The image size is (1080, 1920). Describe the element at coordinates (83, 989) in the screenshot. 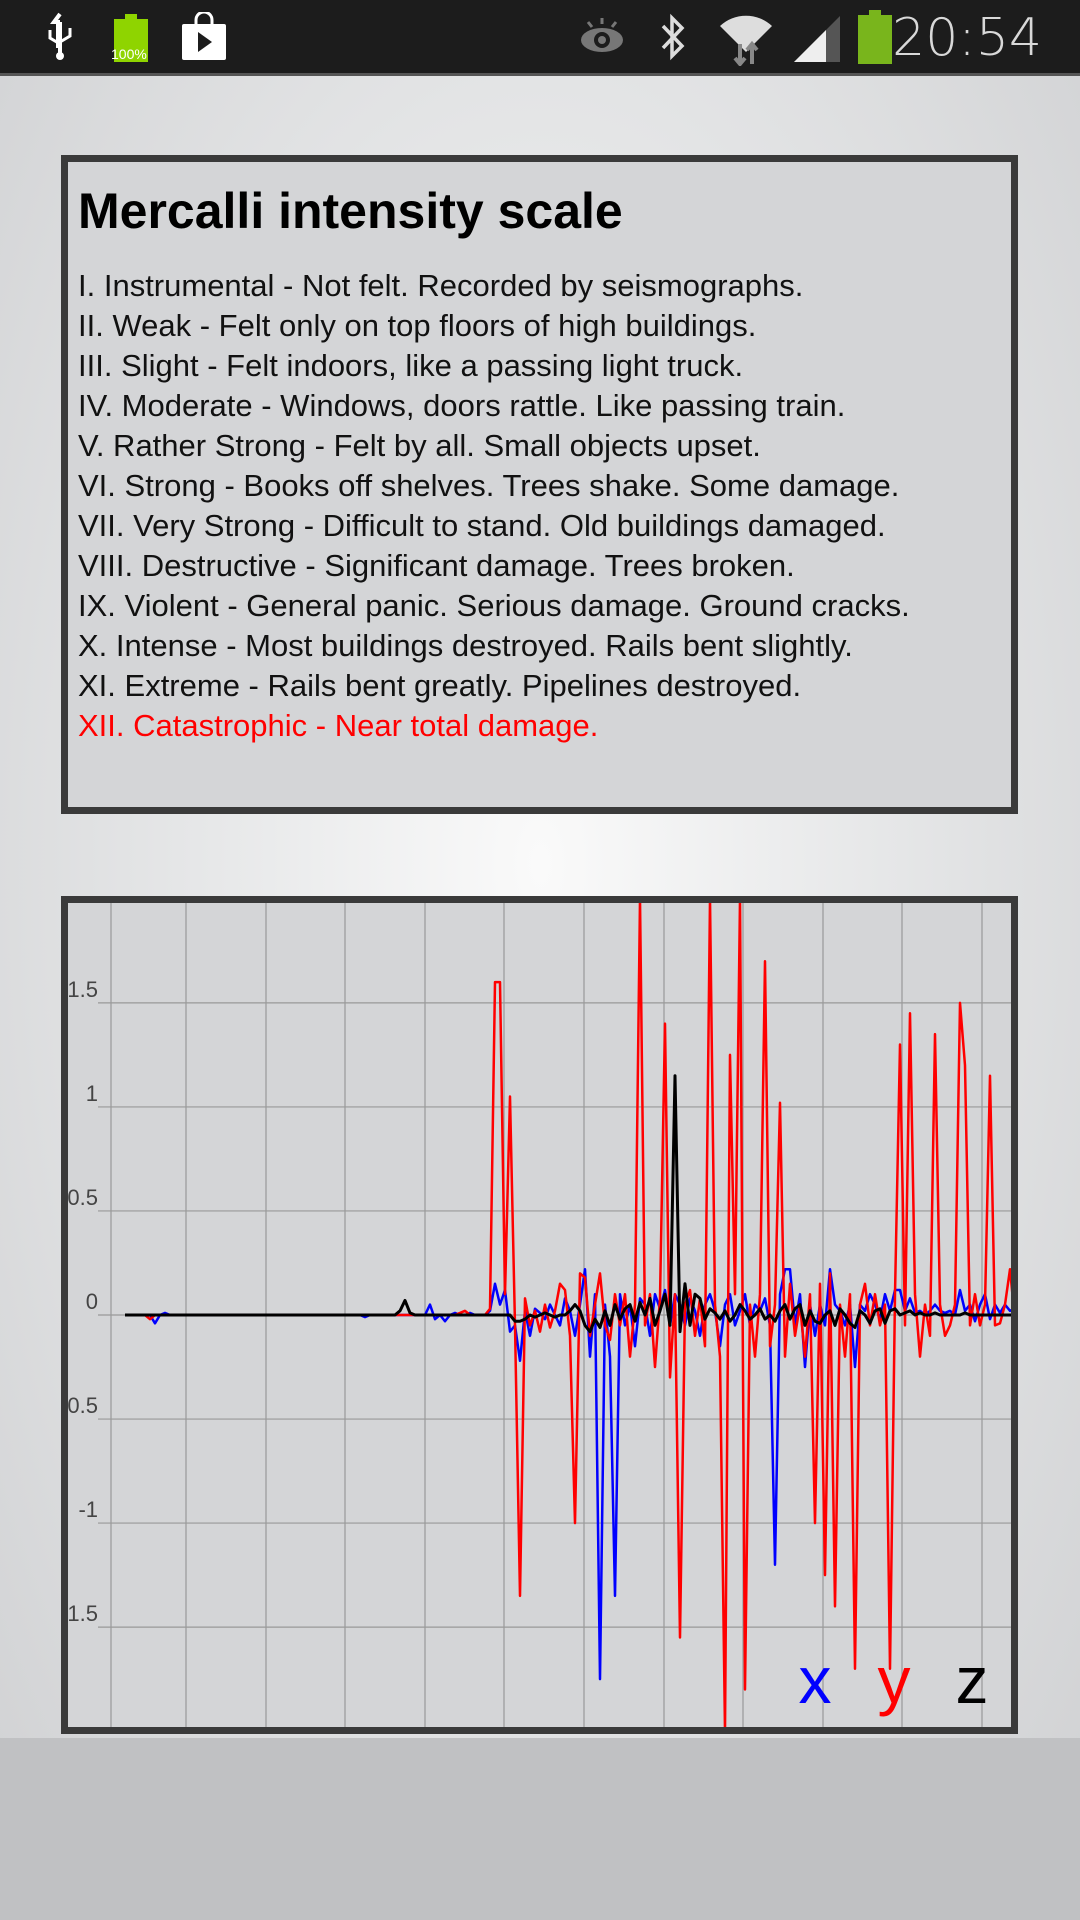

I see `y-tick-label: 1.5` at that location.